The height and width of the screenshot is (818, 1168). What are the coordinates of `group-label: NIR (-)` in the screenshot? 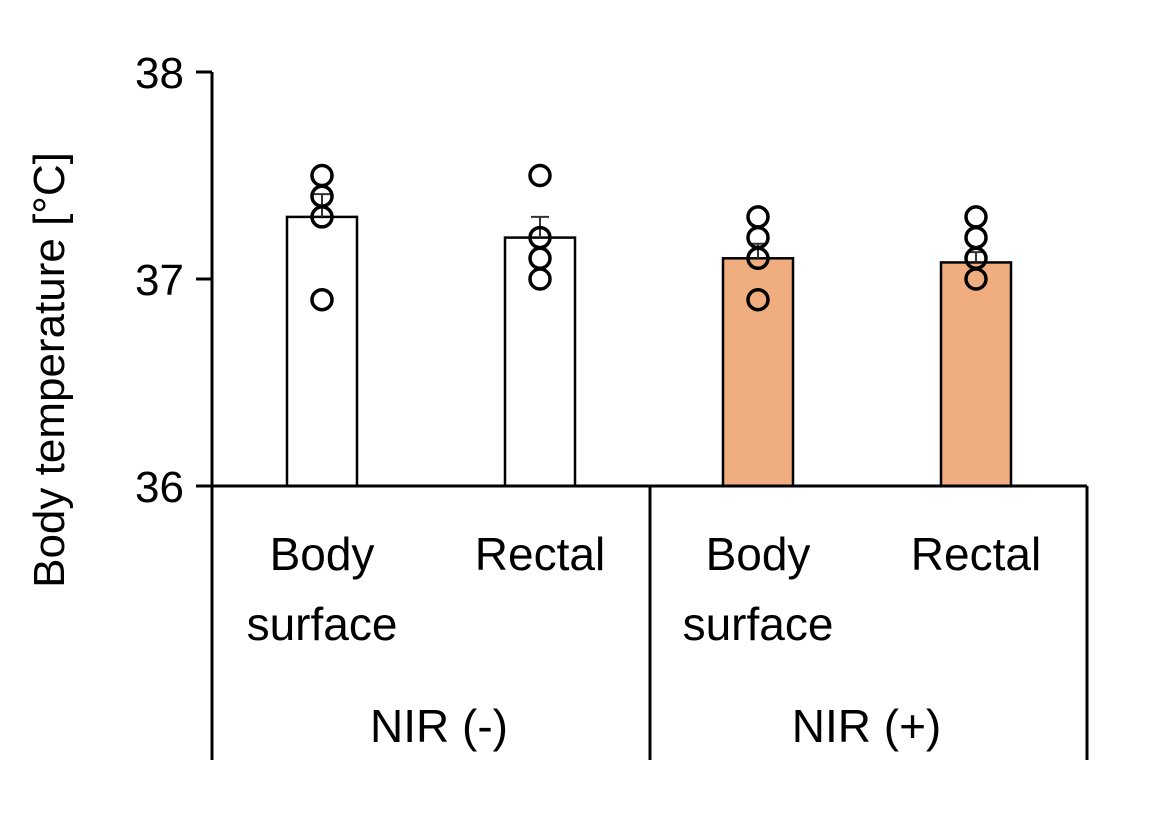 It's located at (439, 726).